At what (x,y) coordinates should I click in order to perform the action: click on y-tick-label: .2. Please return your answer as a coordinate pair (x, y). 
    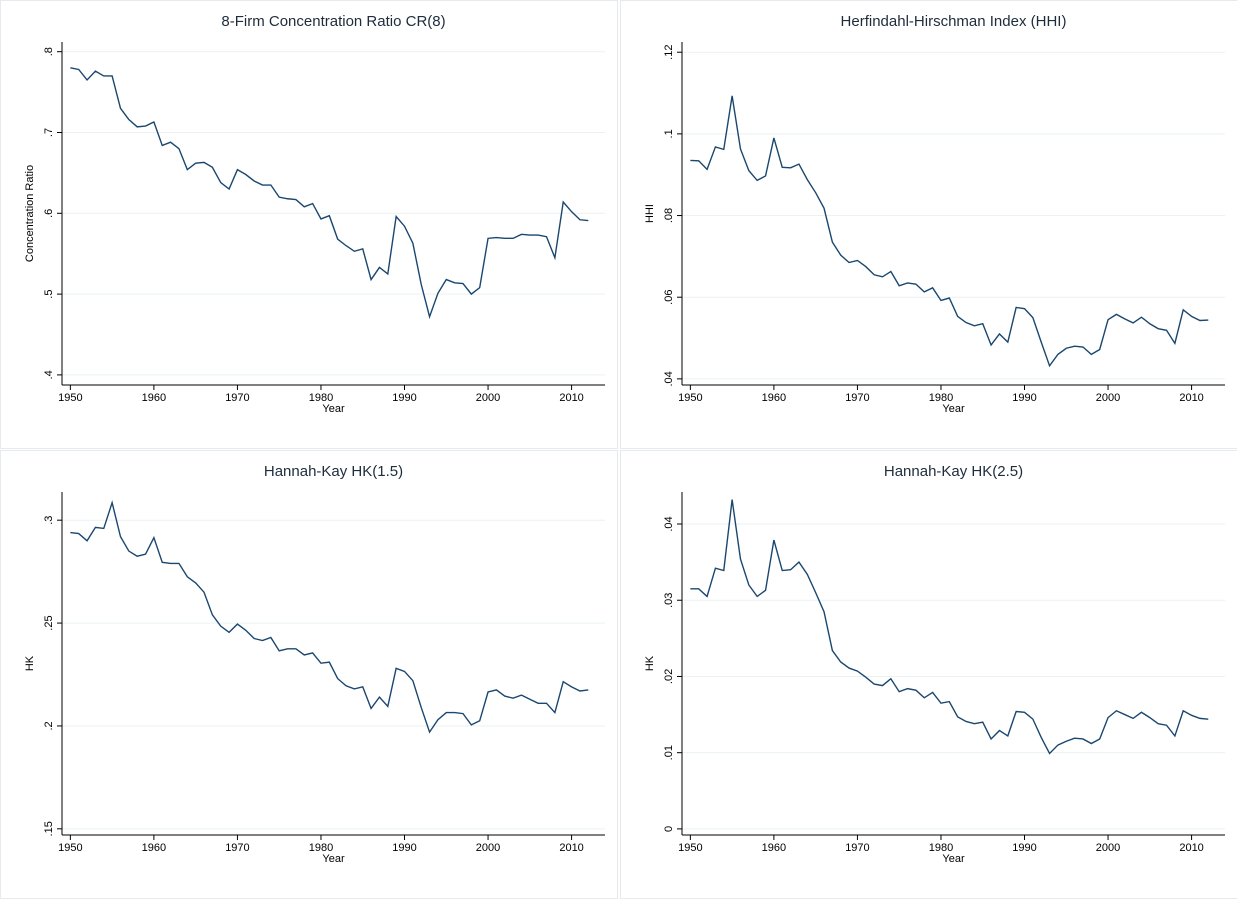
    Looking at the image, I should click on (49, 725).